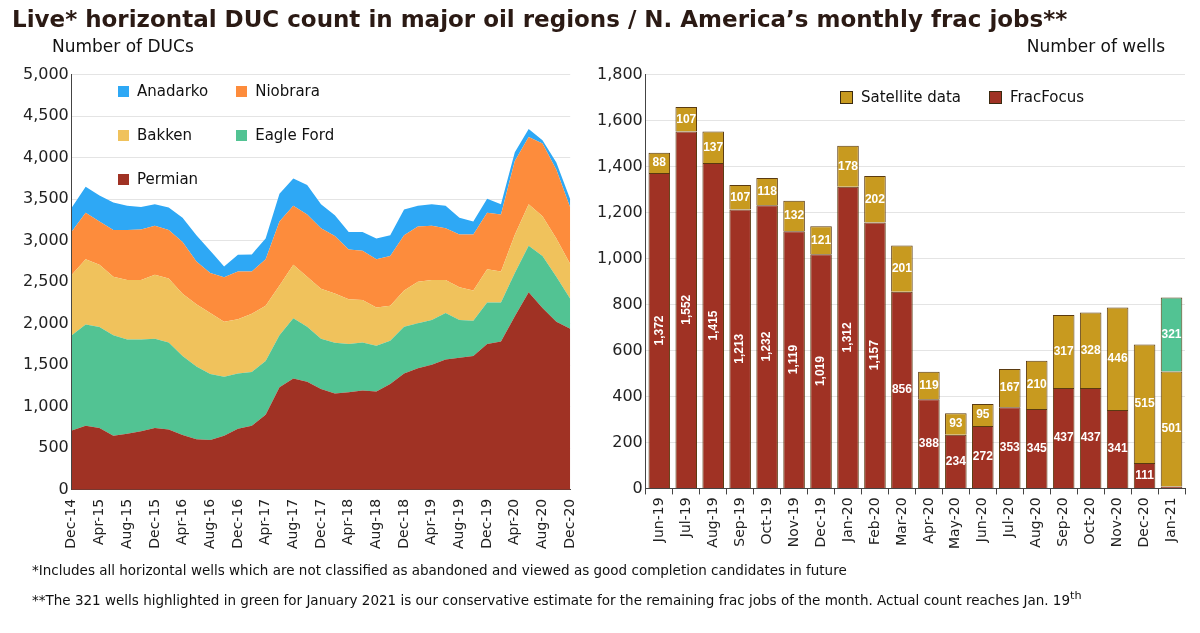  Describe the element at coordinates (319, 523) in the screenshot. I see `x-tick-label: Dec-17` at that location.